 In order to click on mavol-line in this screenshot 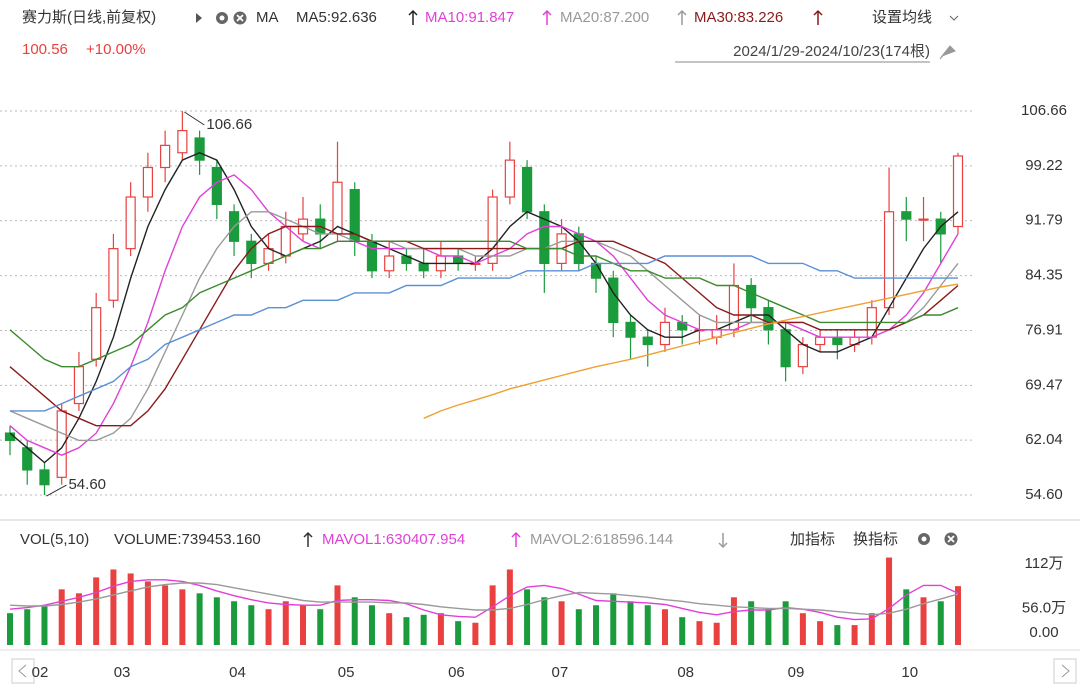, I will do `click(484, 599)`.